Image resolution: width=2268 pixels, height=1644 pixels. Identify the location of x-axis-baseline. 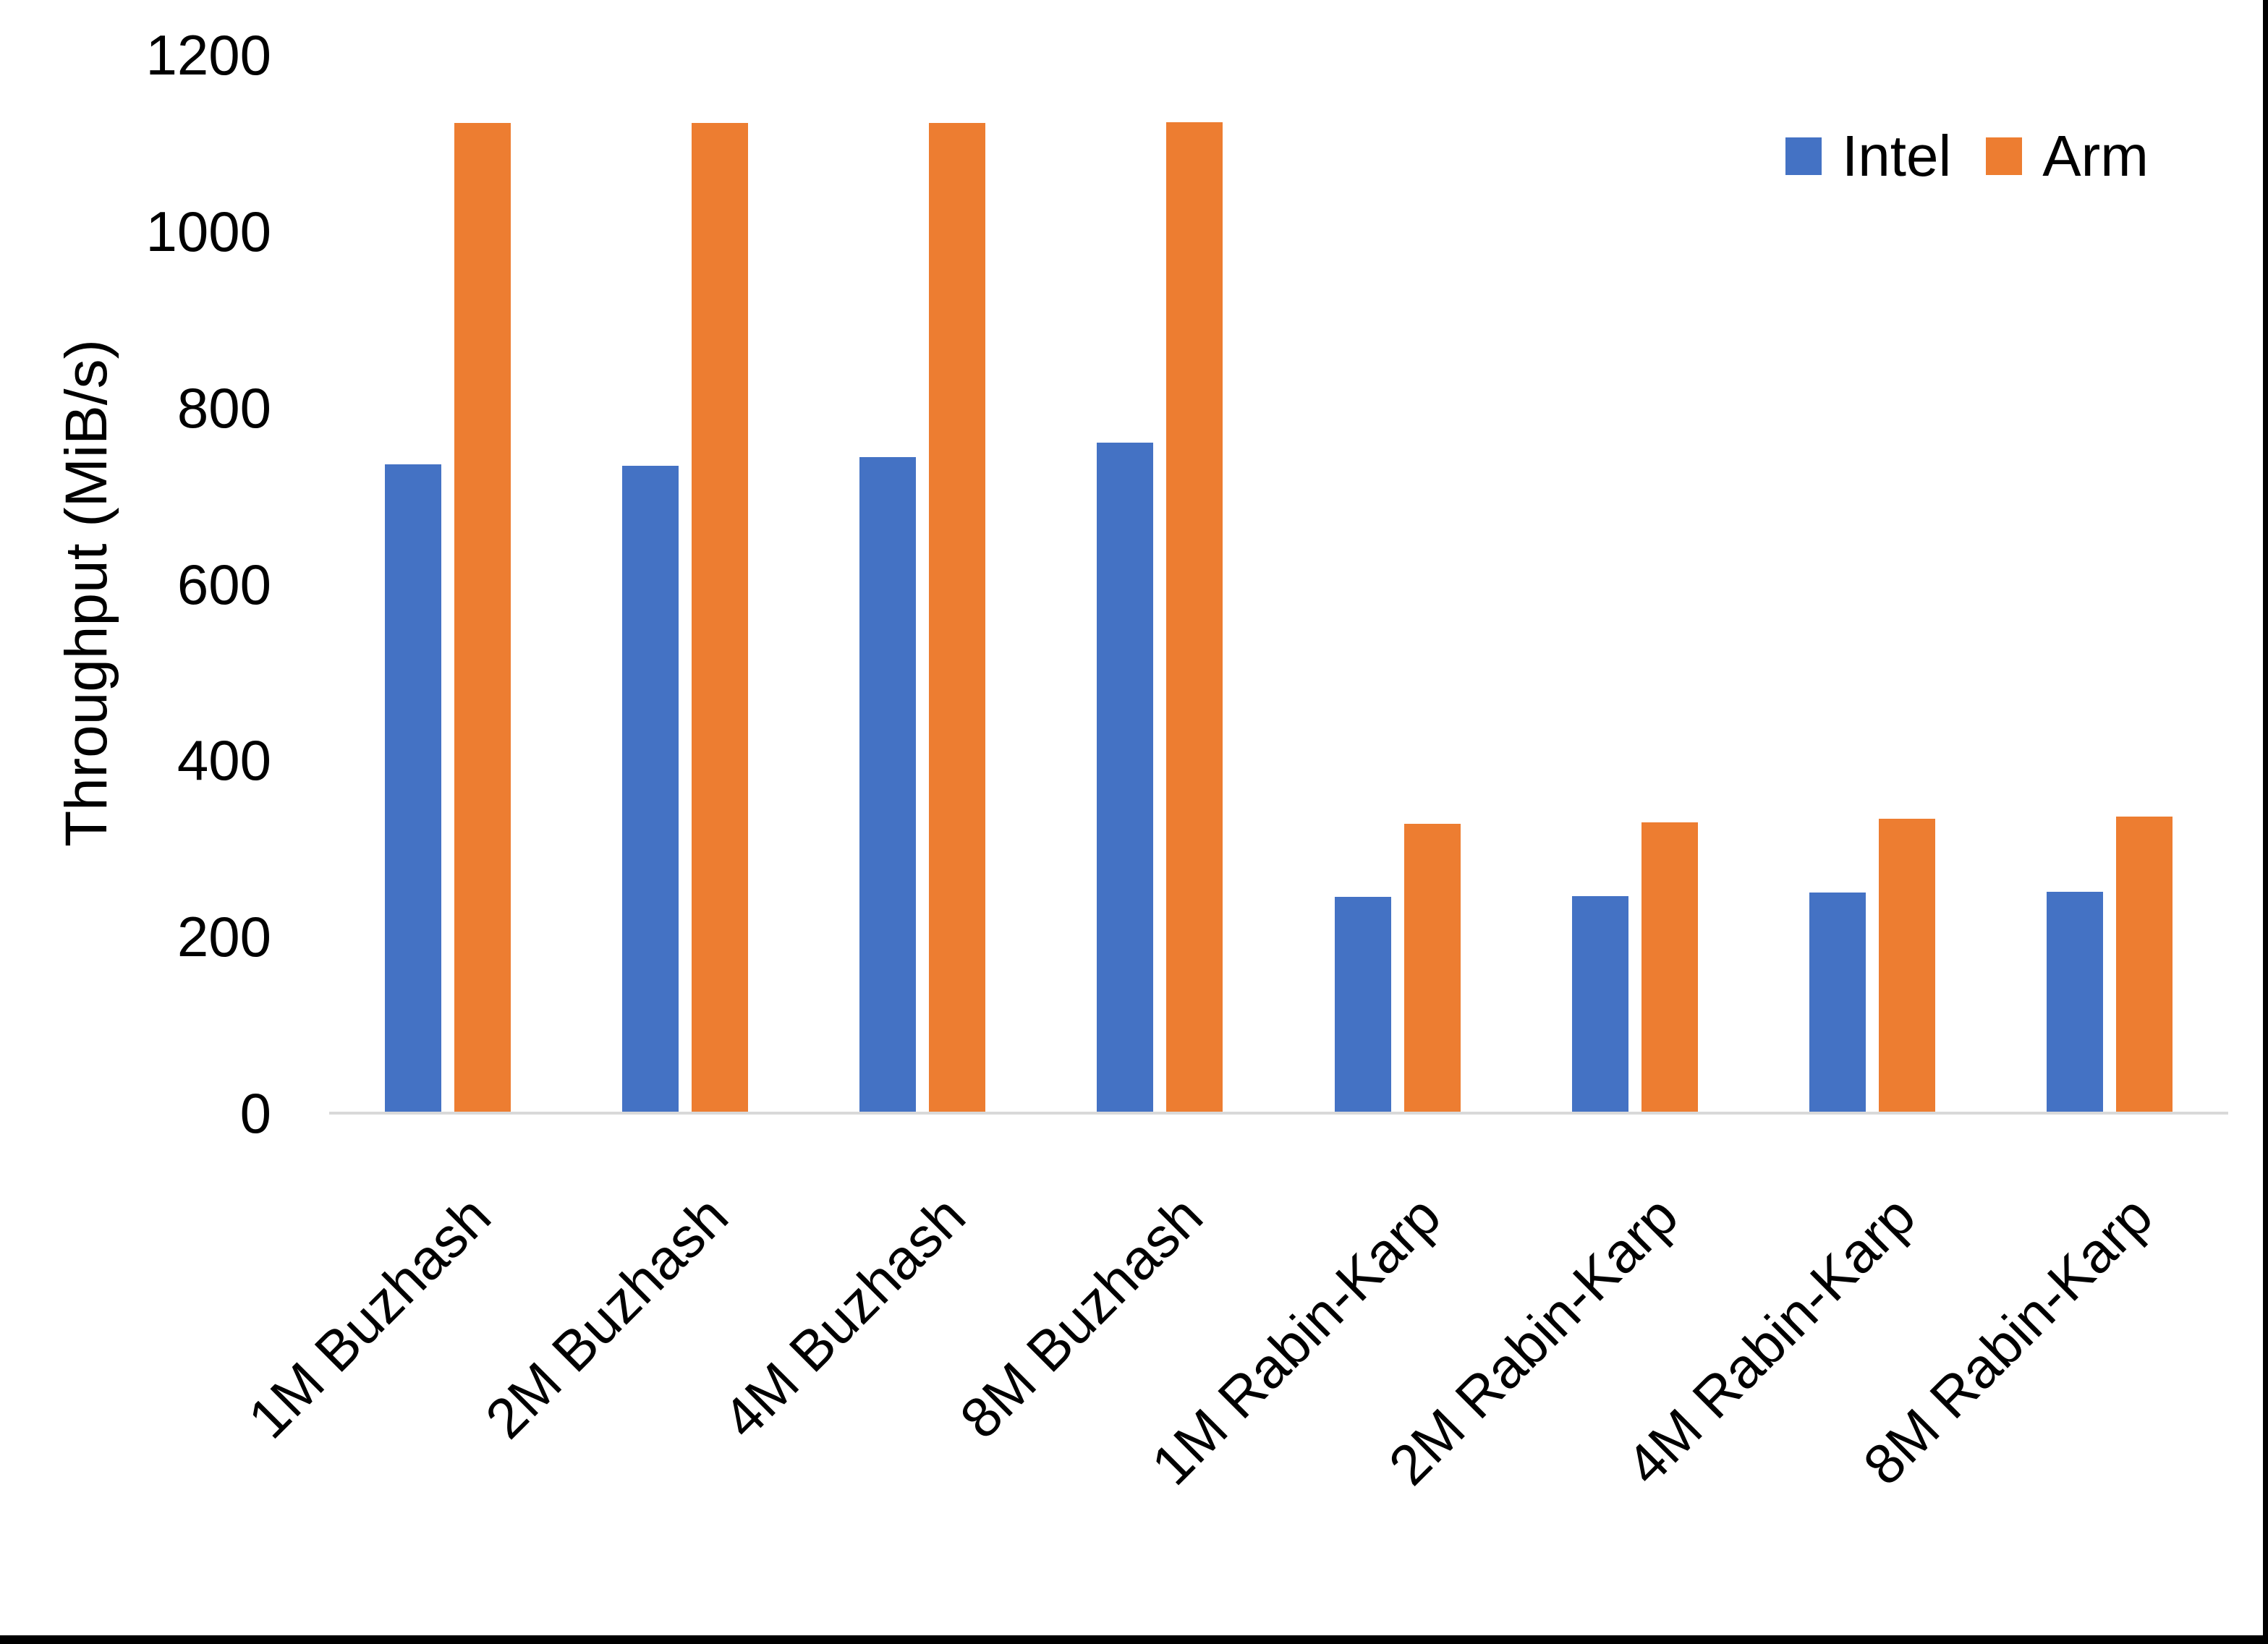
(1278, 1113).